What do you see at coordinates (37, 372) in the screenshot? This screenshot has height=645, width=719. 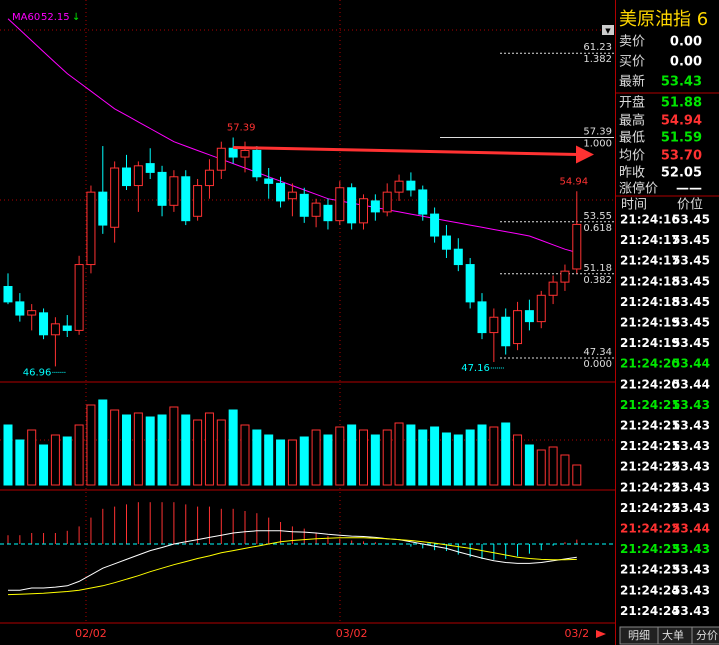 I see `low-label: 46.96` at bounding box center [37, 372].